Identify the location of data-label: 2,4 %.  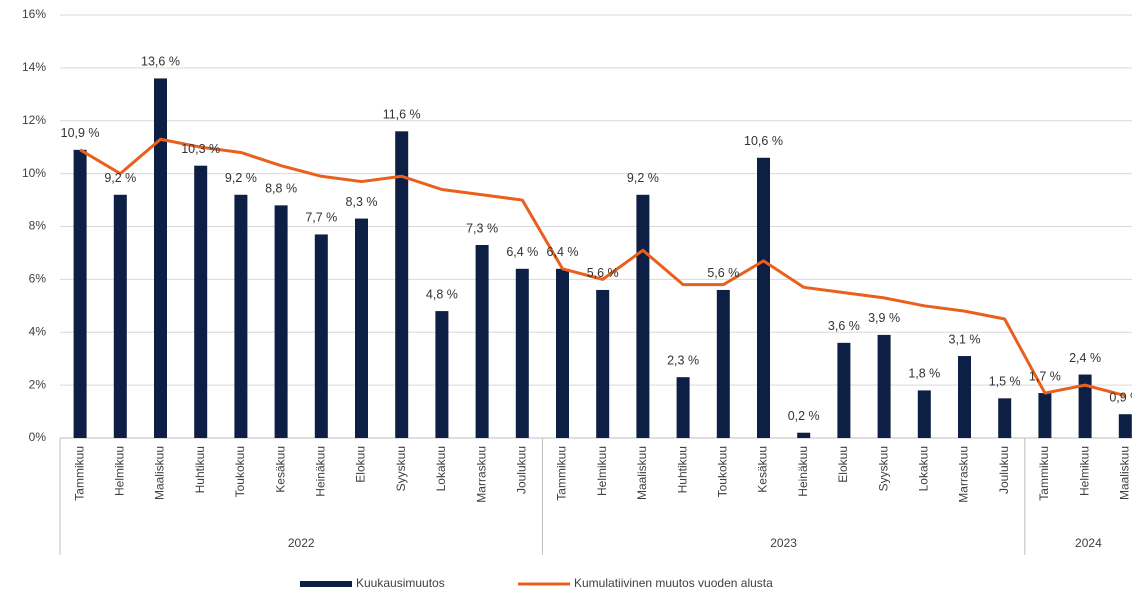
(1085, 358).